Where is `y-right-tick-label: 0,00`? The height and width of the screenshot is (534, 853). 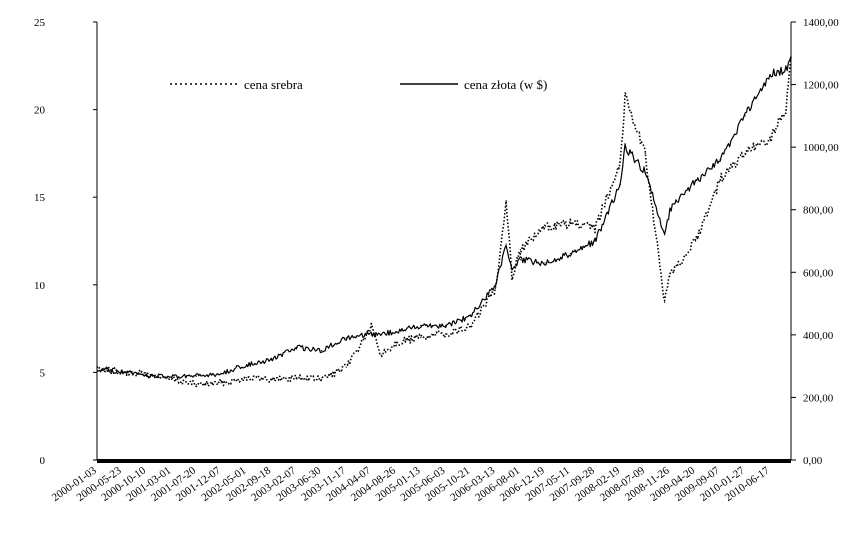
y-right-tick-label: 0,00 is located at coordinates (813, 461).